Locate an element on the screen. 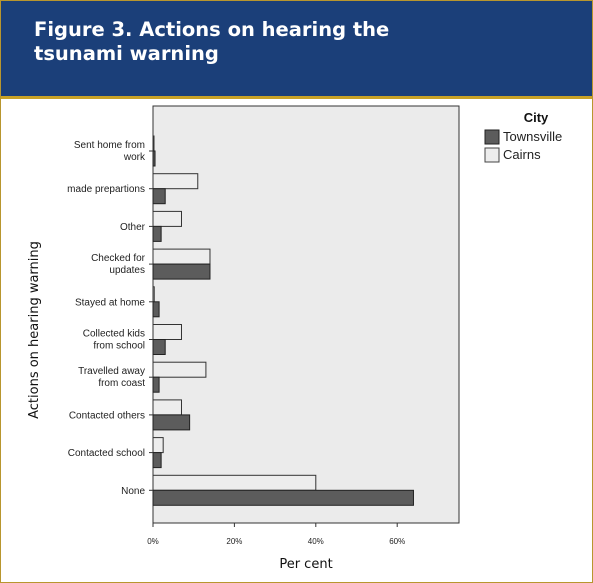 The image size is (593, 583). category-label: made prepartions is located at coordinates (106, 189).